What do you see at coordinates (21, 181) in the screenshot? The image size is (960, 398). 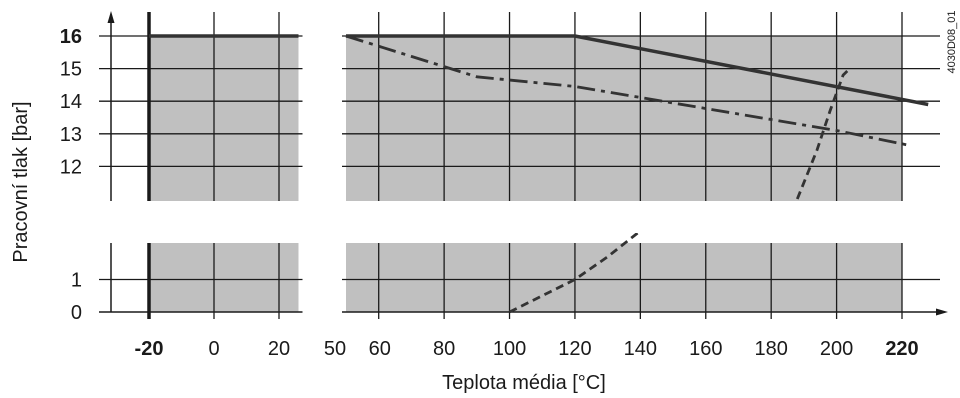 I see `y-axis-label: Pracovní tlak [bar]` at bounding box center [21, 181].